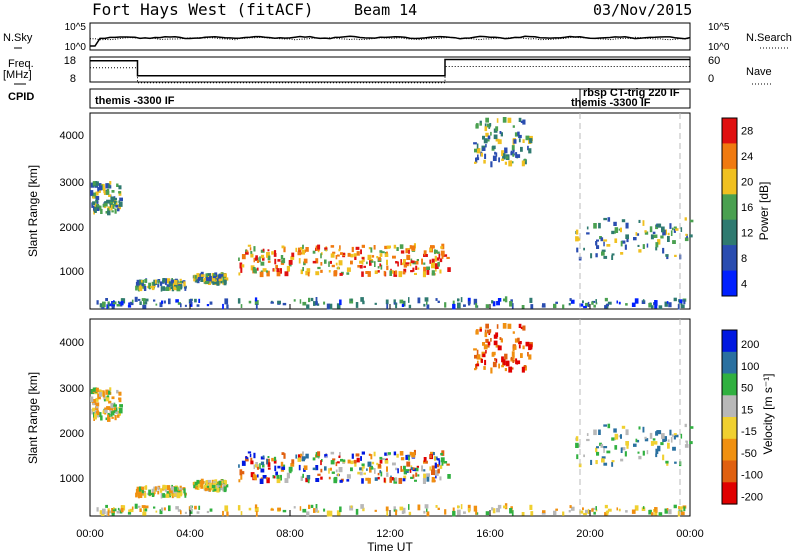 The width and height of the screenshot is (800, 554). I want to click on noise-panel, so click(390, 36).